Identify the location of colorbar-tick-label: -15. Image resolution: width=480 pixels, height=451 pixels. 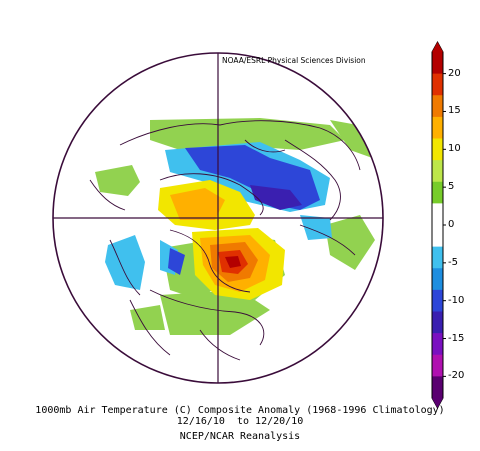
(456, 338).